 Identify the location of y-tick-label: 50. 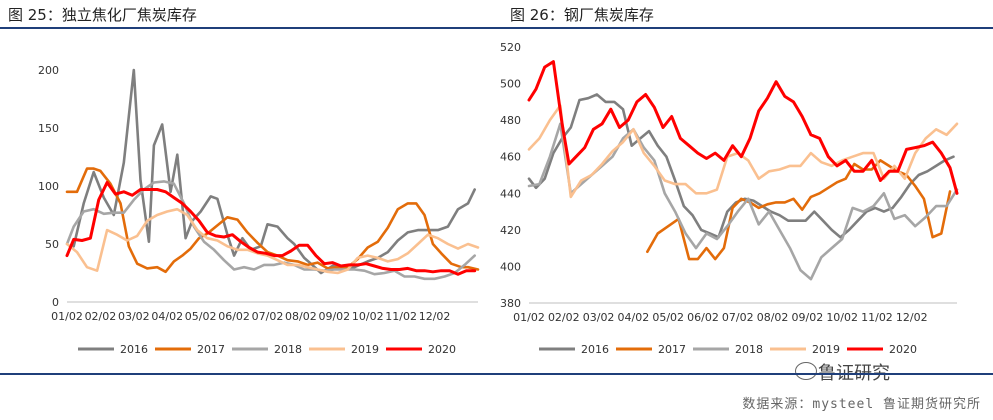
(52, 244).